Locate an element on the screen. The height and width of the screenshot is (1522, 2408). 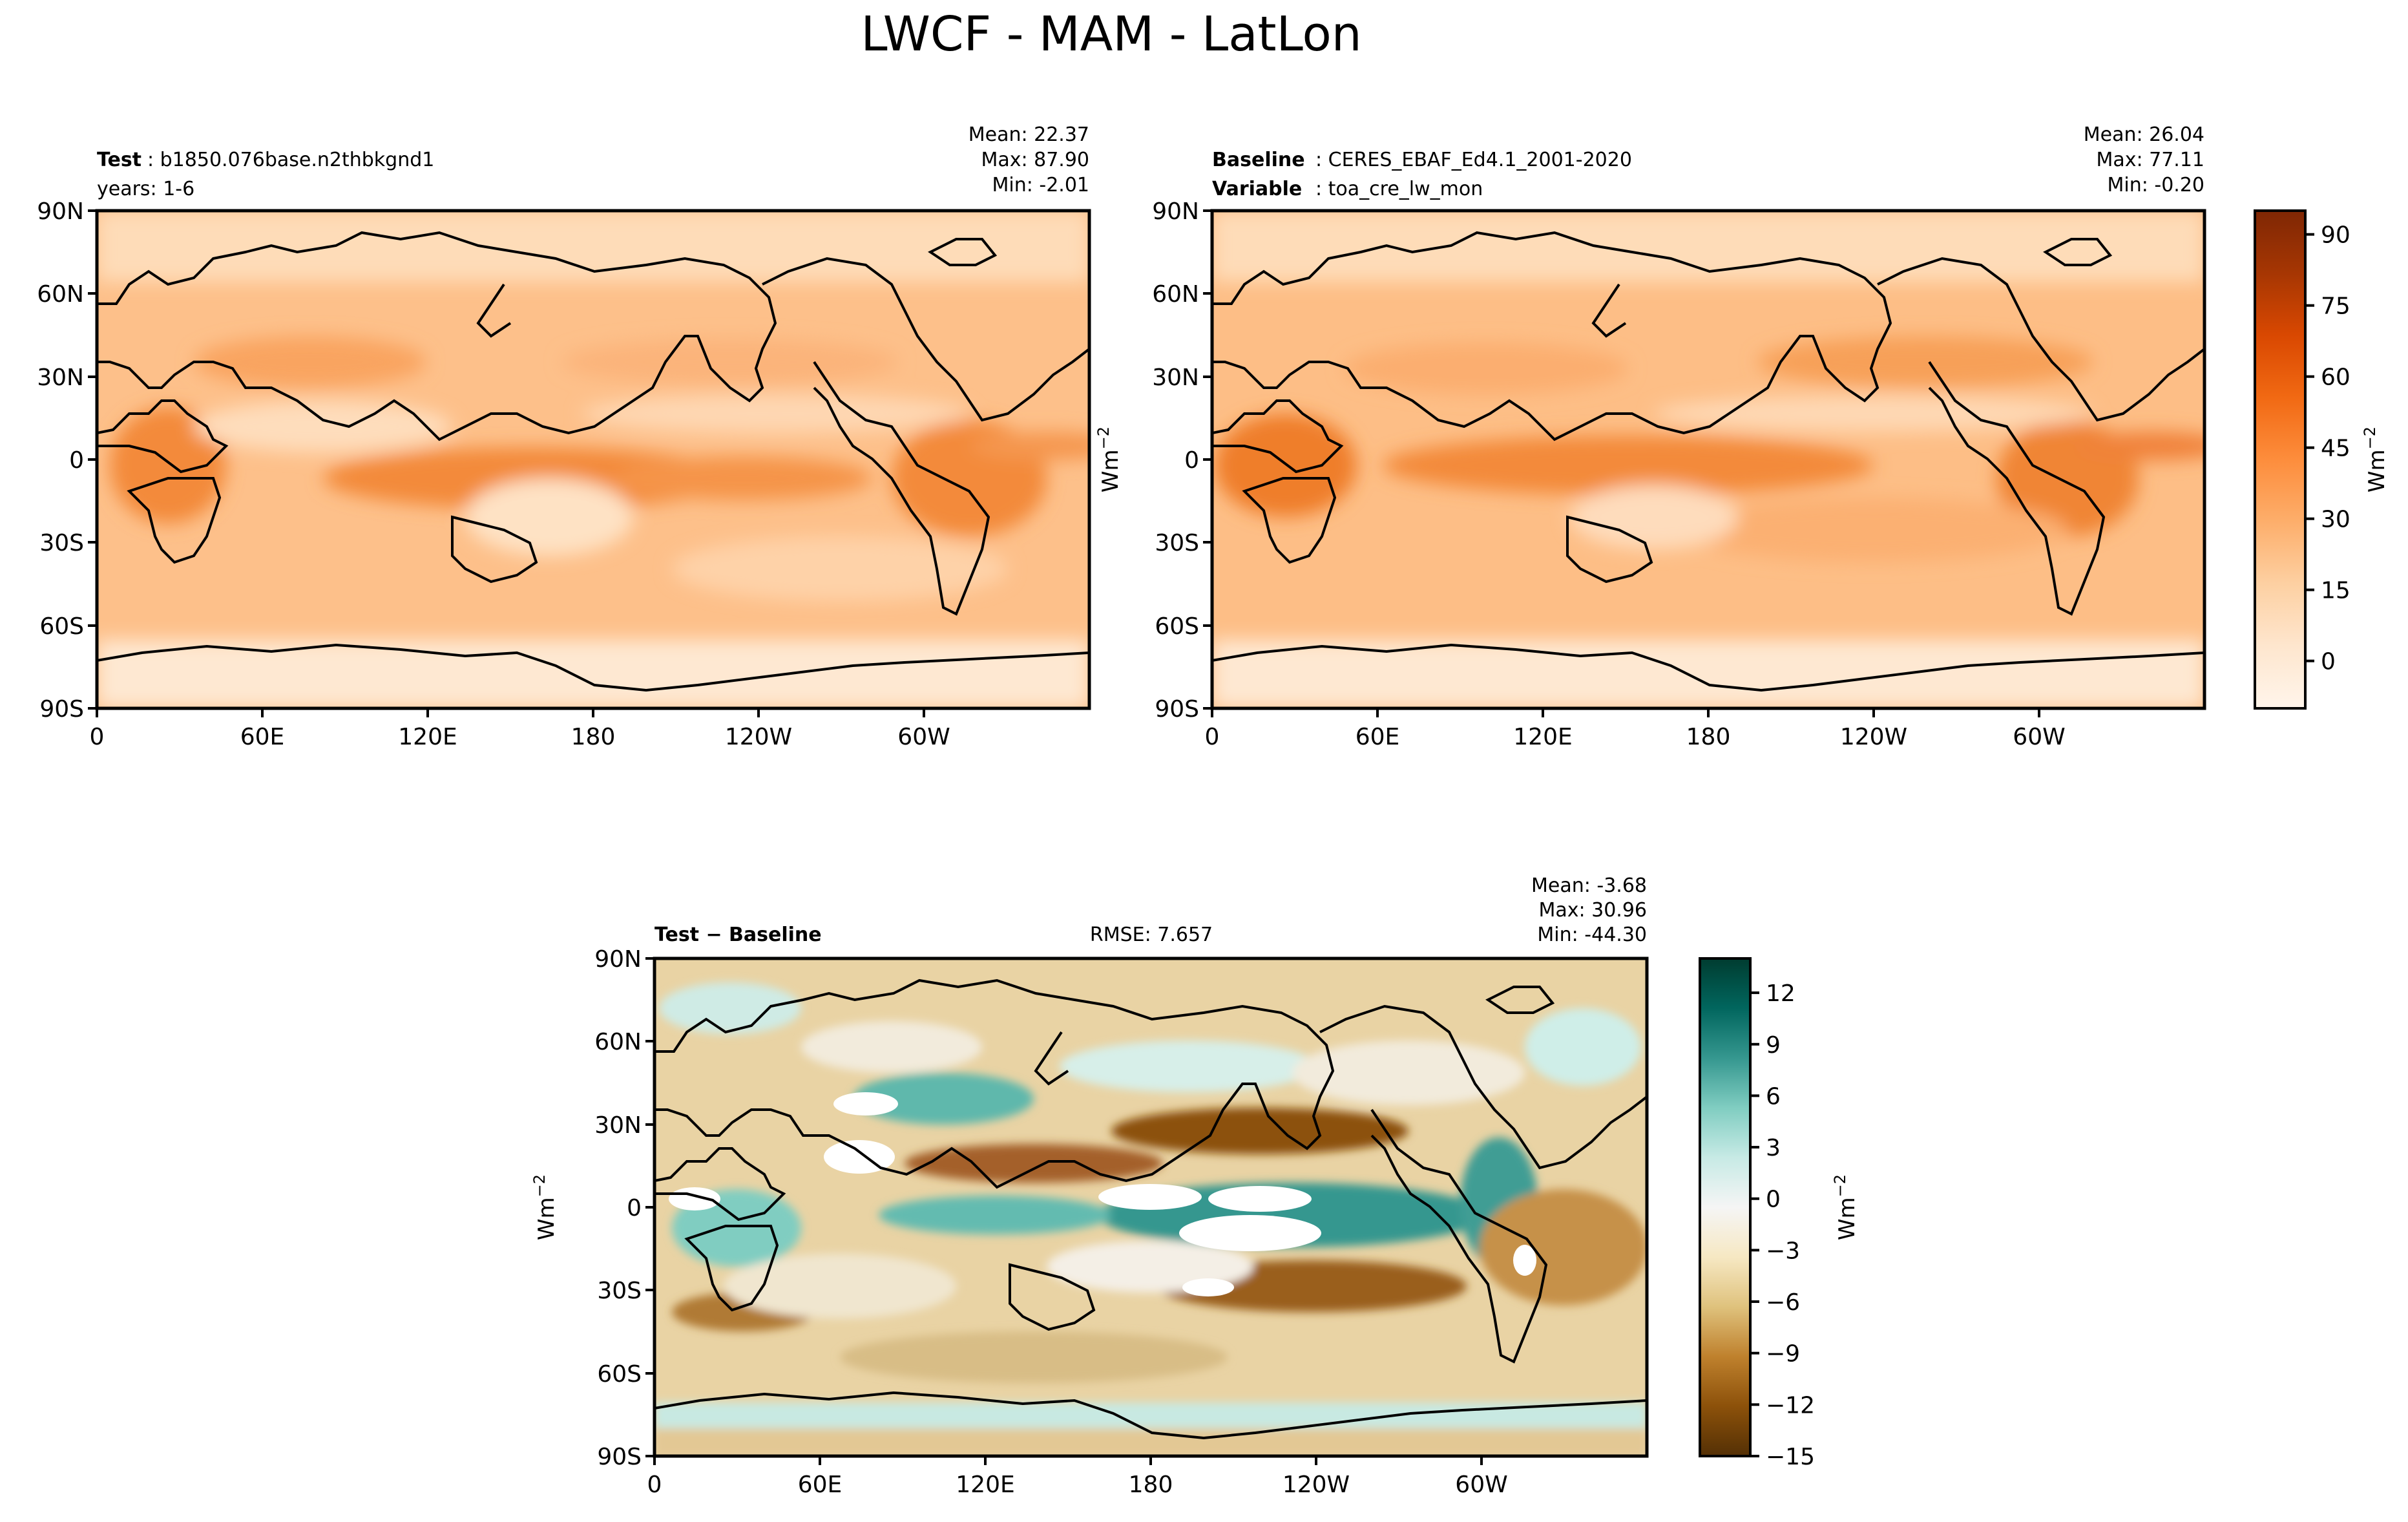
baseline-coastlines is located at coordinates (1708, 461).